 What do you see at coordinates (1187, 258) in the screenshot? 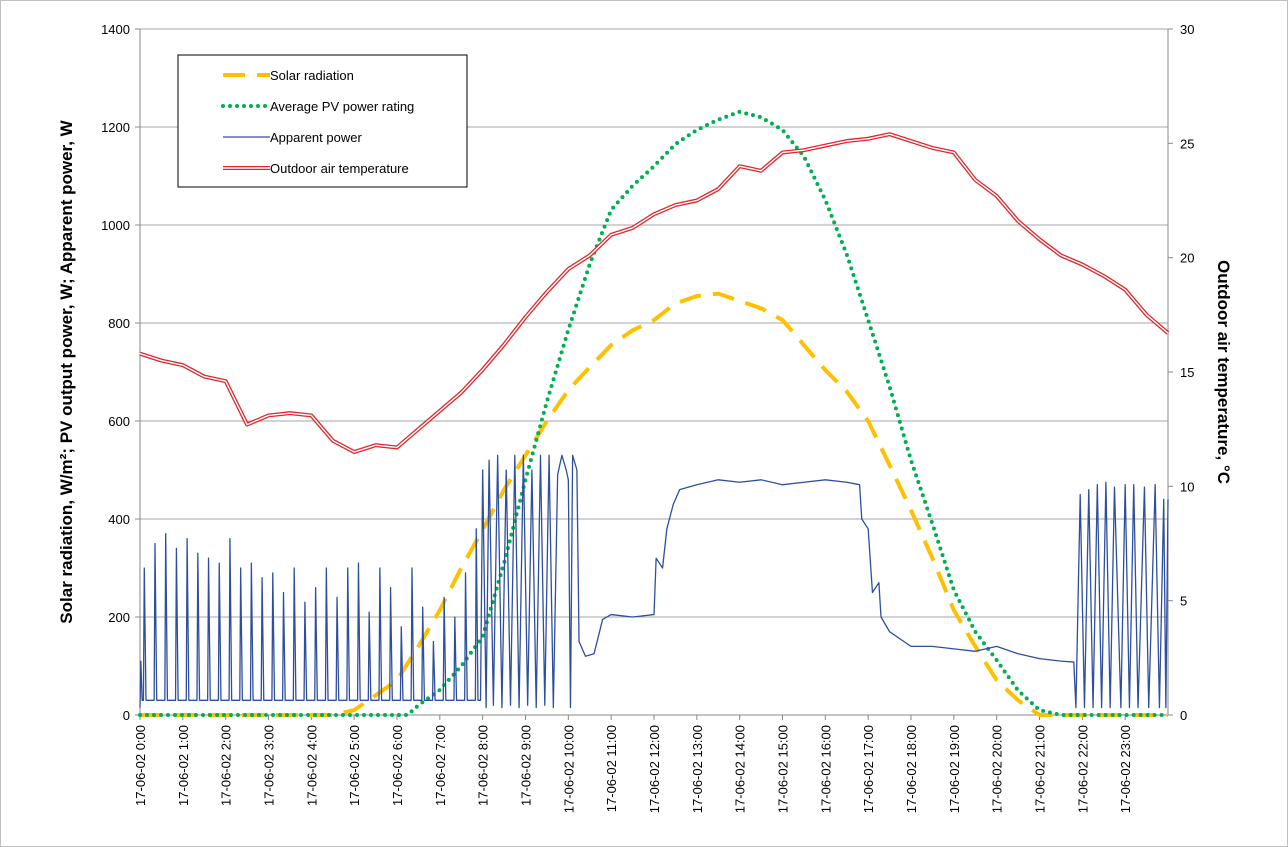
I see `y2-tick-label: 20` at bounding box center [1187, 258].